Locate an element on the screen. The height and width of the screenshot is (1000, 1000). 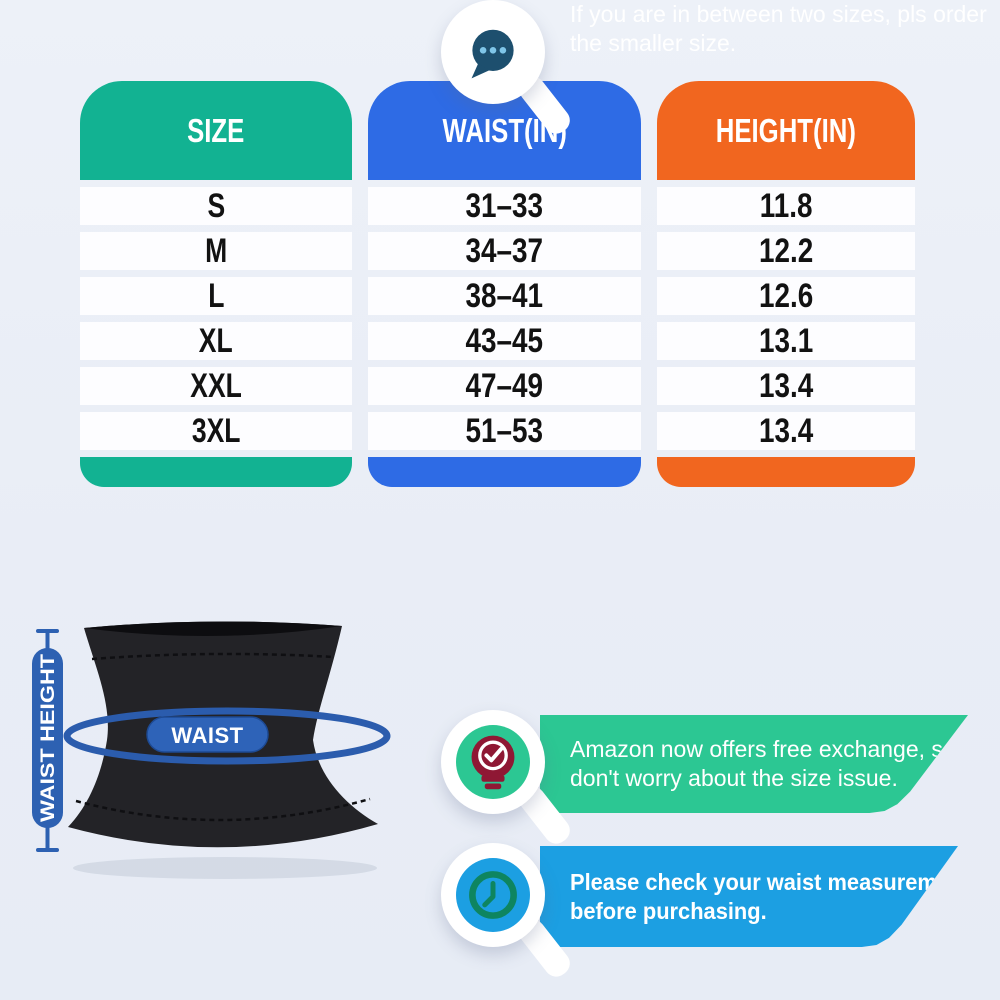
waist-trainer-illustration: WAIST WAIST HEIGHT is located at coordinates (211, 750).